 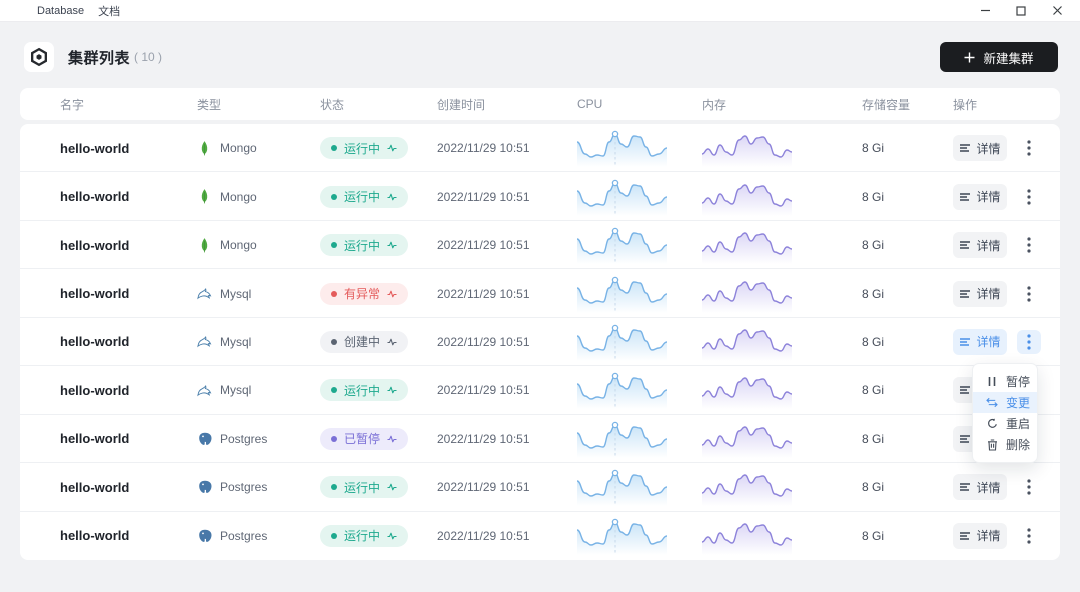 What do you see at coordinates (1057, 11) in the screenshot?
I see `close-button` at bounding box center [1057, 11].